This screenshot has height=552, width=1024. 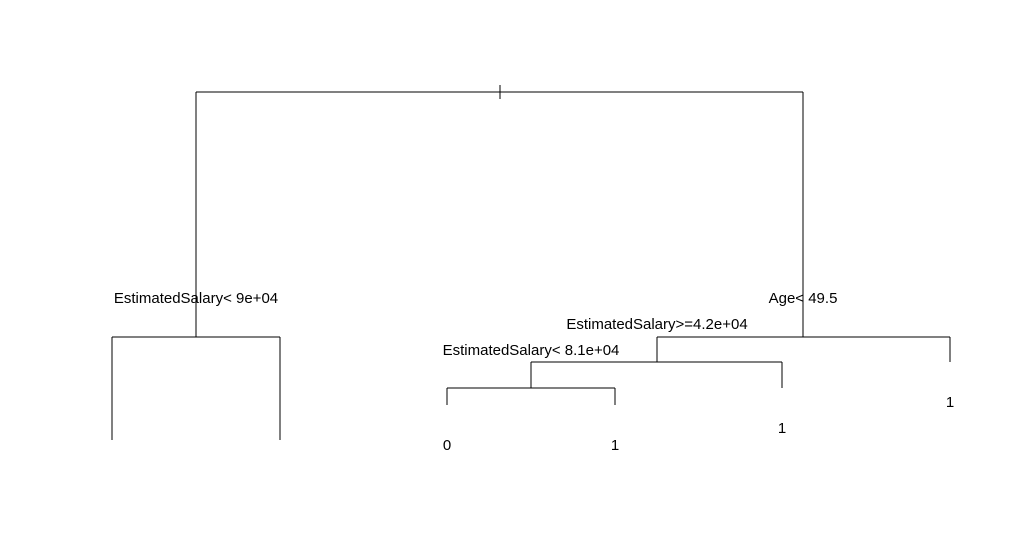 I want to click on split-label-right-left-left: EstimatedSalary< 8.1e+04, so click(x=531, y=350).